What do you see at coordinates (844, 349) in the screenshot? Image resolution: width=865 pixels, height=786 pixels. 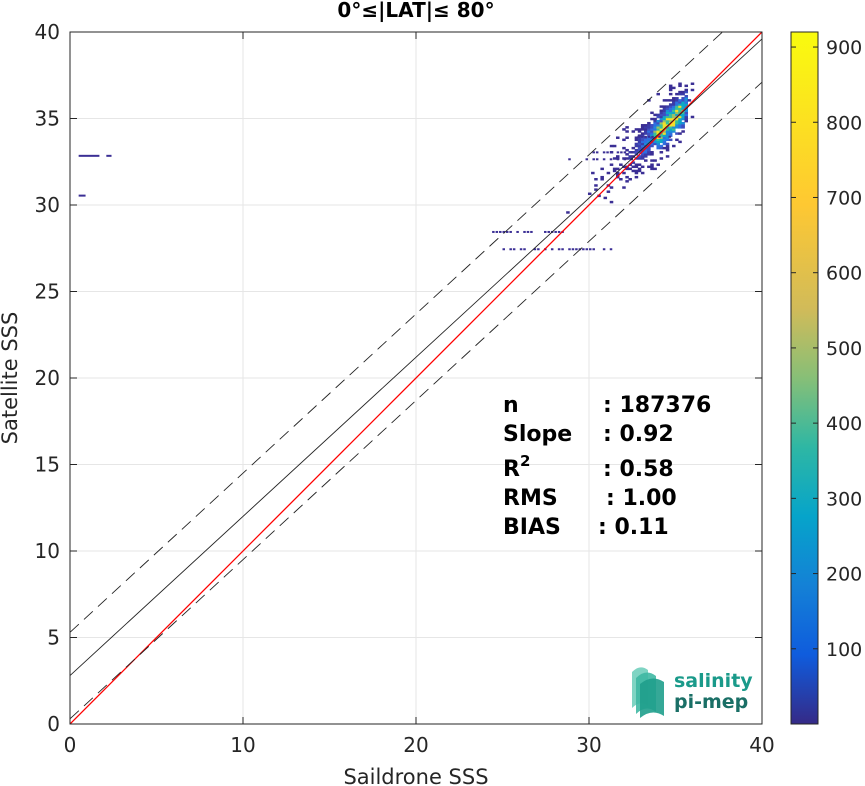 I see `colorbar-tick-label: 500` at bounding box center [844, 349].